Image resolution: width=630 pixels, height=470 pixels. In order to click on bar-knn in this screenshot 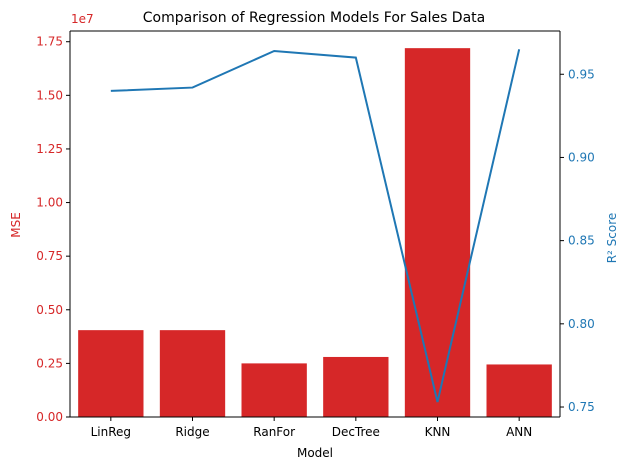, I will do `click(437, 233)`.